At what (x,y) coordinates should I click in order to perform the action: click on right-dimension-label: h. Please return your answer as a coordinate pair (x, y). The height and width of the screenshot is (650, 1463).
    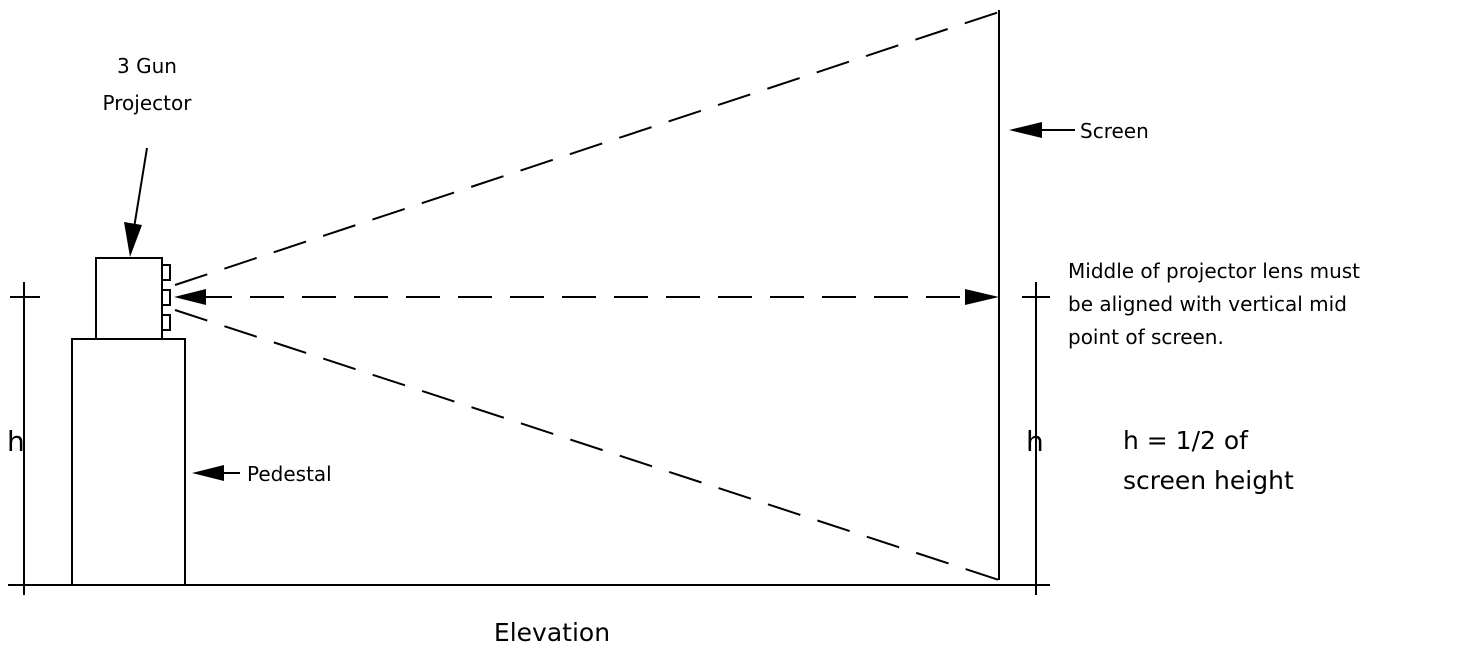
    Looking at the image, I should click on (1035, 441).